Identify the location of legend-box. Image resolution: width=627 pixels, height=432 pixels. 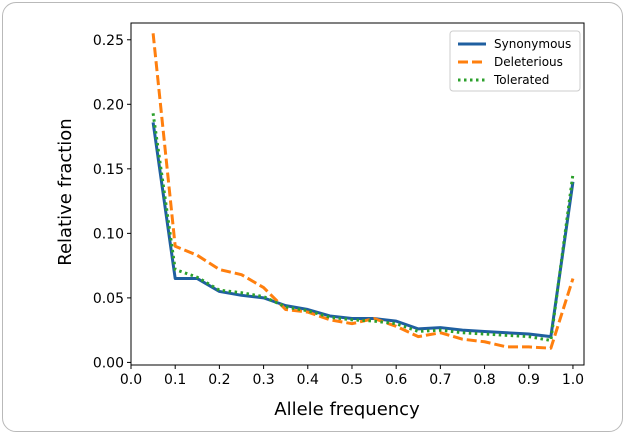
(515, 61).